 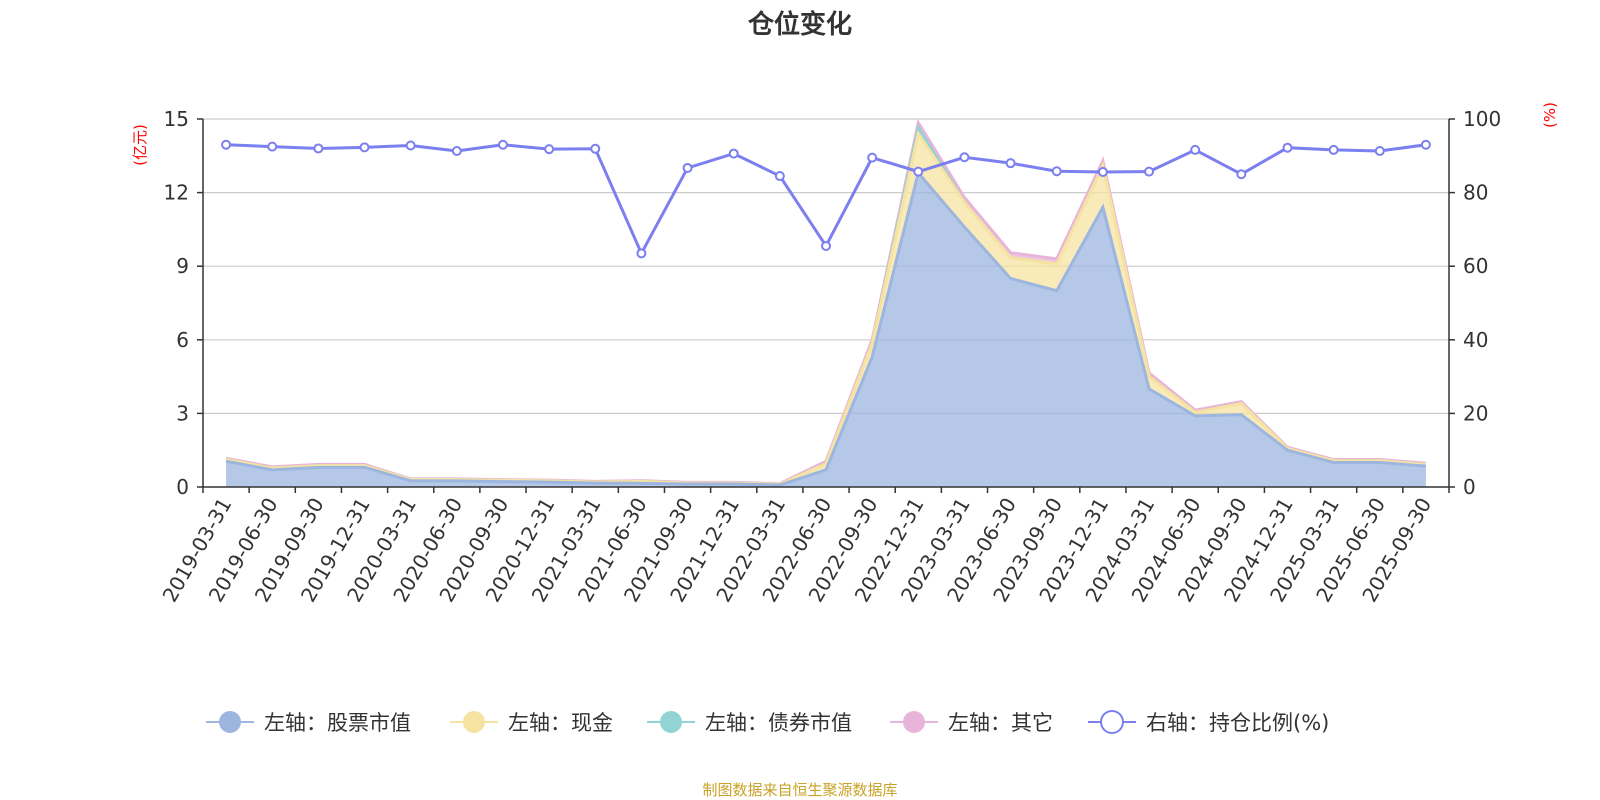 What do you see at coordinates (182, 266) in the screenshot?
I see `left-tick-label: 9` at bounding box center [182, 266].